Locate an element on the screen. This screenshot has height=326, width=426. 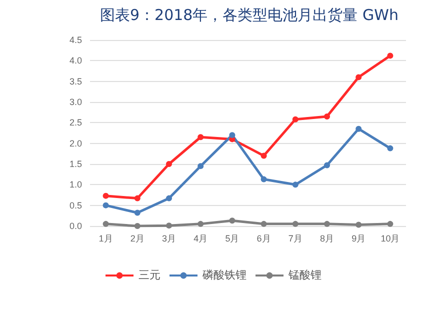
y-tick-label: 3.5 is located at coordinates (75, 81).